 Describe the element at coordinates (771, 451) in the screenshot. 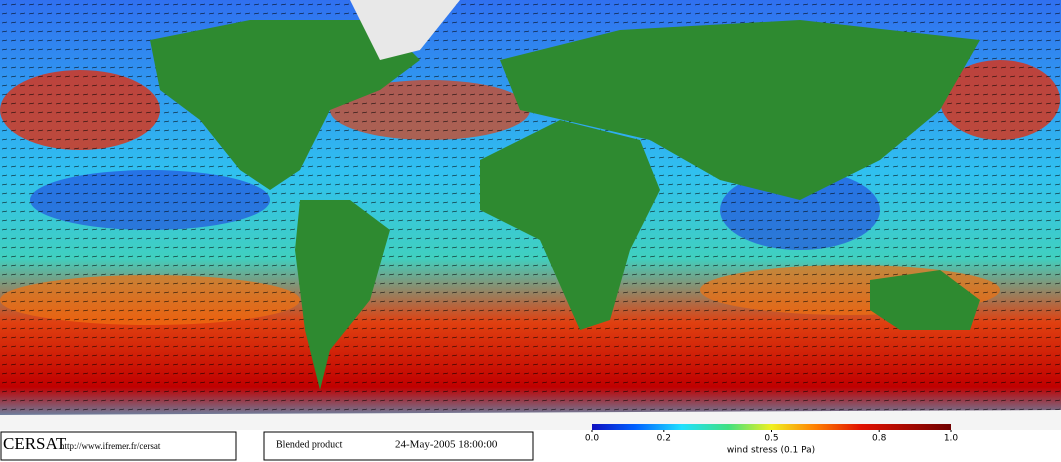

I see `colorbar-label: wind stress (0.1 Pa)` at that location.